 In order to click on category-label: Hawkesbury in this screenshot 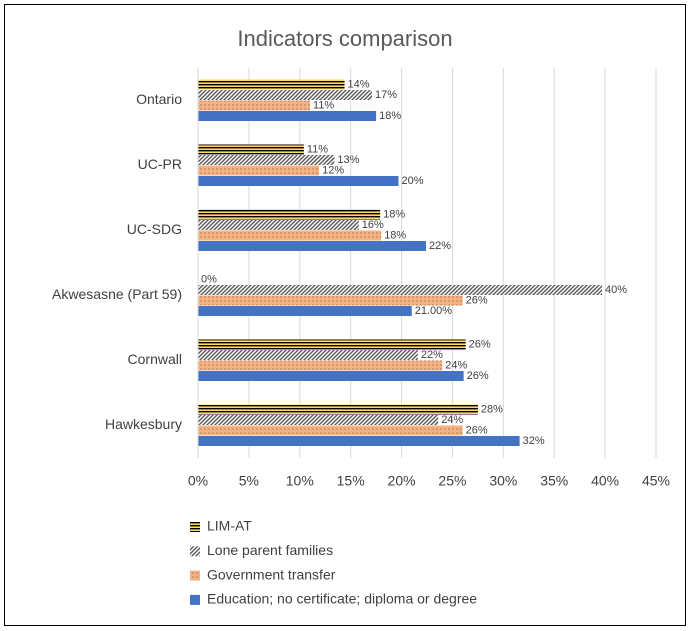, I will do `click(143, 424)`.